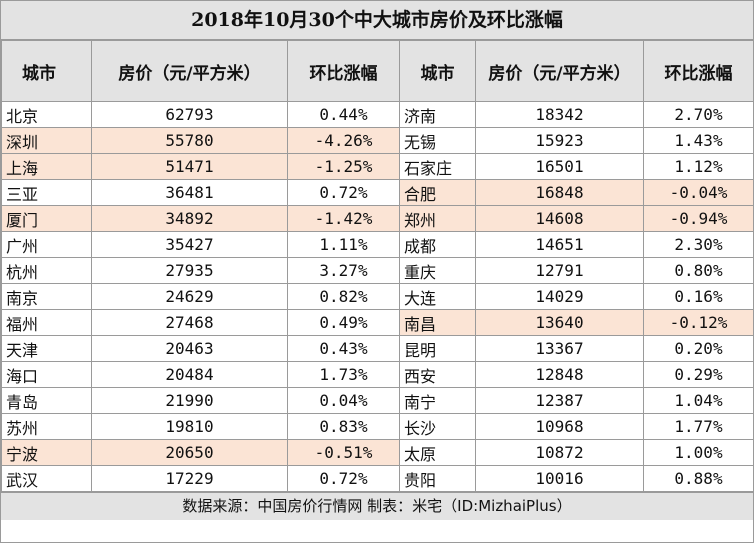  What do you see at coordinates (46, 296) in the screenshot?
I see `left-city-cell: 南京` at bounding box center [46, 296].